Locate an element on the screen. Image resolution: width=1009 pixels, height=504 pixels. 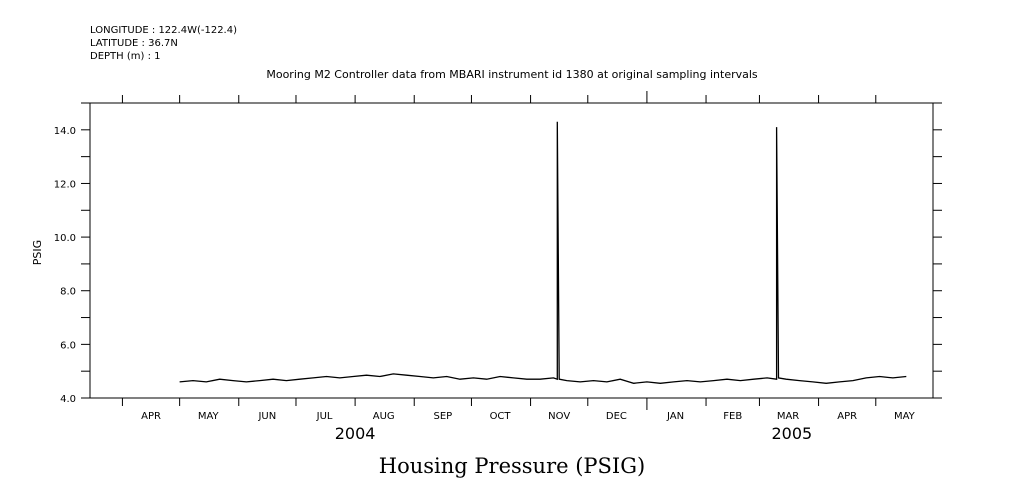
y-tick-label: 10.0 is located at coordinates (65, 238).